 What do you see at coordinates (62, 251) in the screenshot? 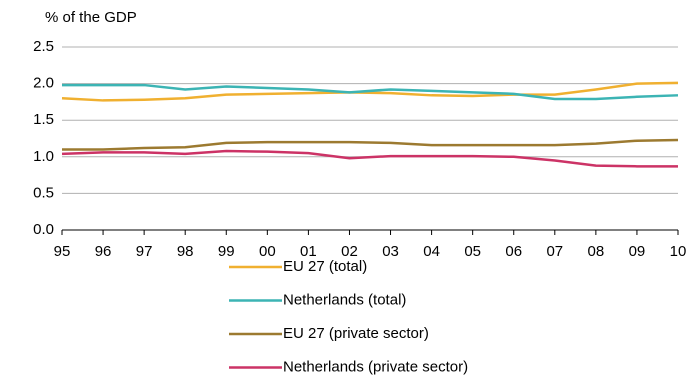
I see `x-tick-label: 95` at bounding box center [62, 251].